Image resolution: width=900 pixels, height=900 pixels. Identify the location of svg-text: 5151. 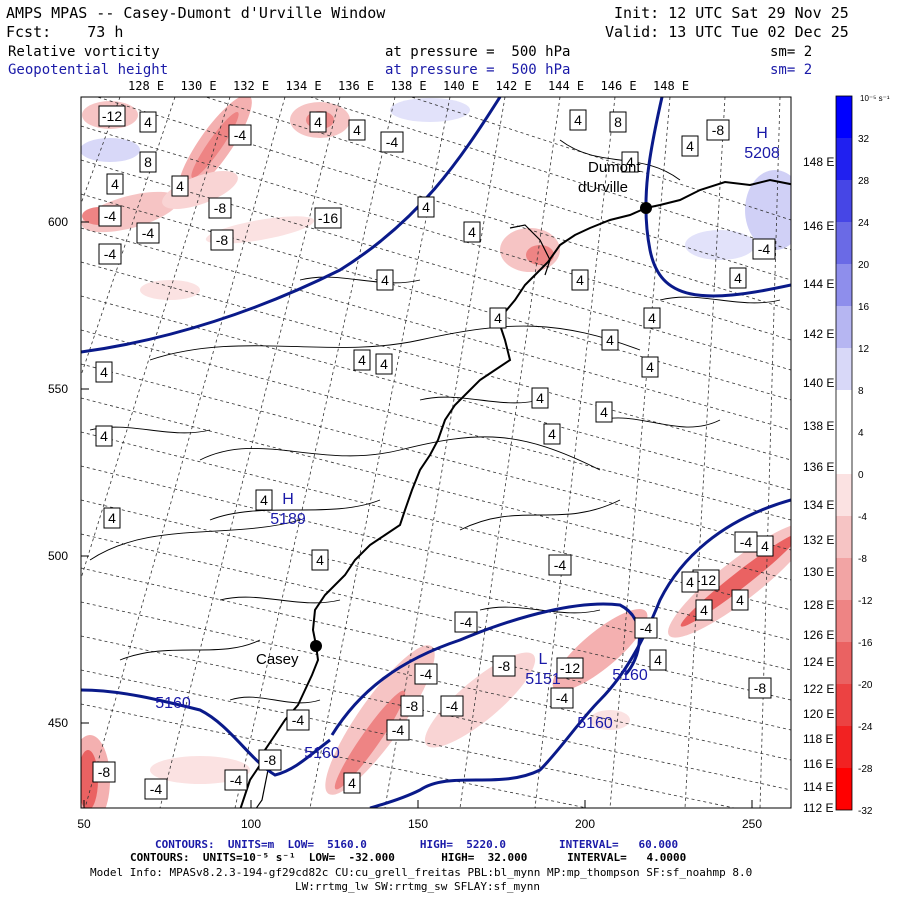
(543, 679).